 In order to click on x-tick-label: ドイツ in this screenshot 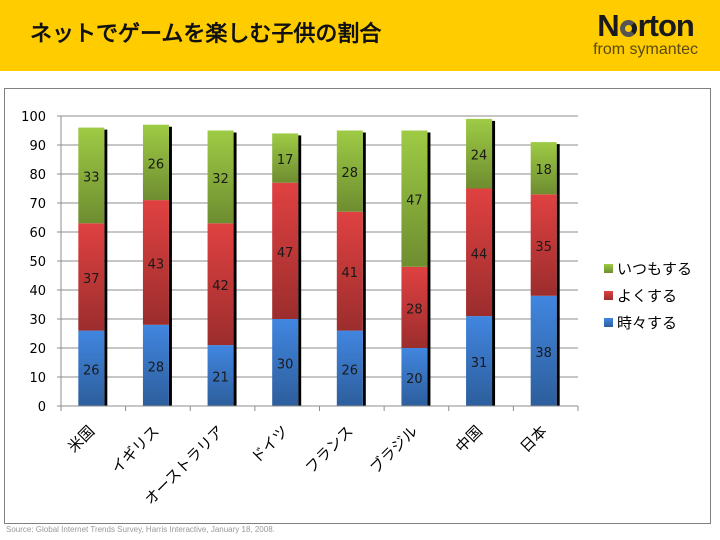, I will do `click(269, 444)`.